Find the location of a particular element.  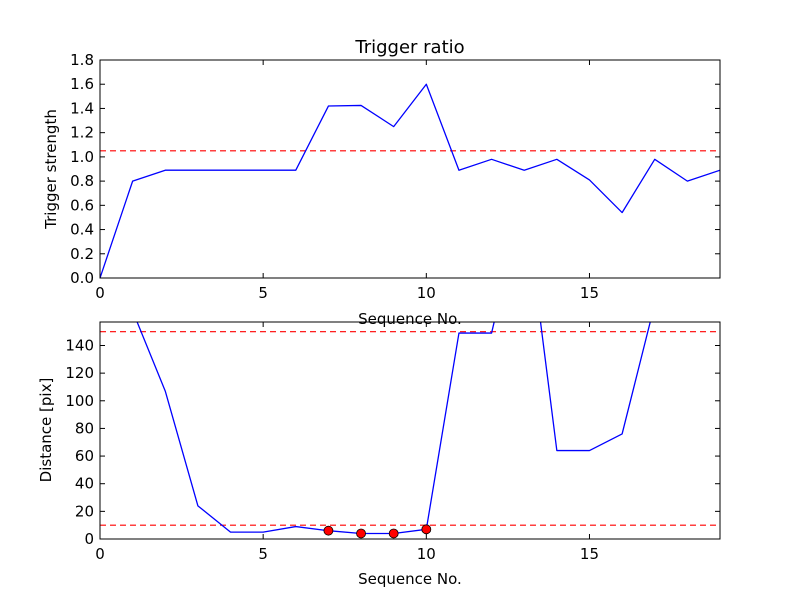

y-tick-label: 1.2 is located at coordinates (82, 133).